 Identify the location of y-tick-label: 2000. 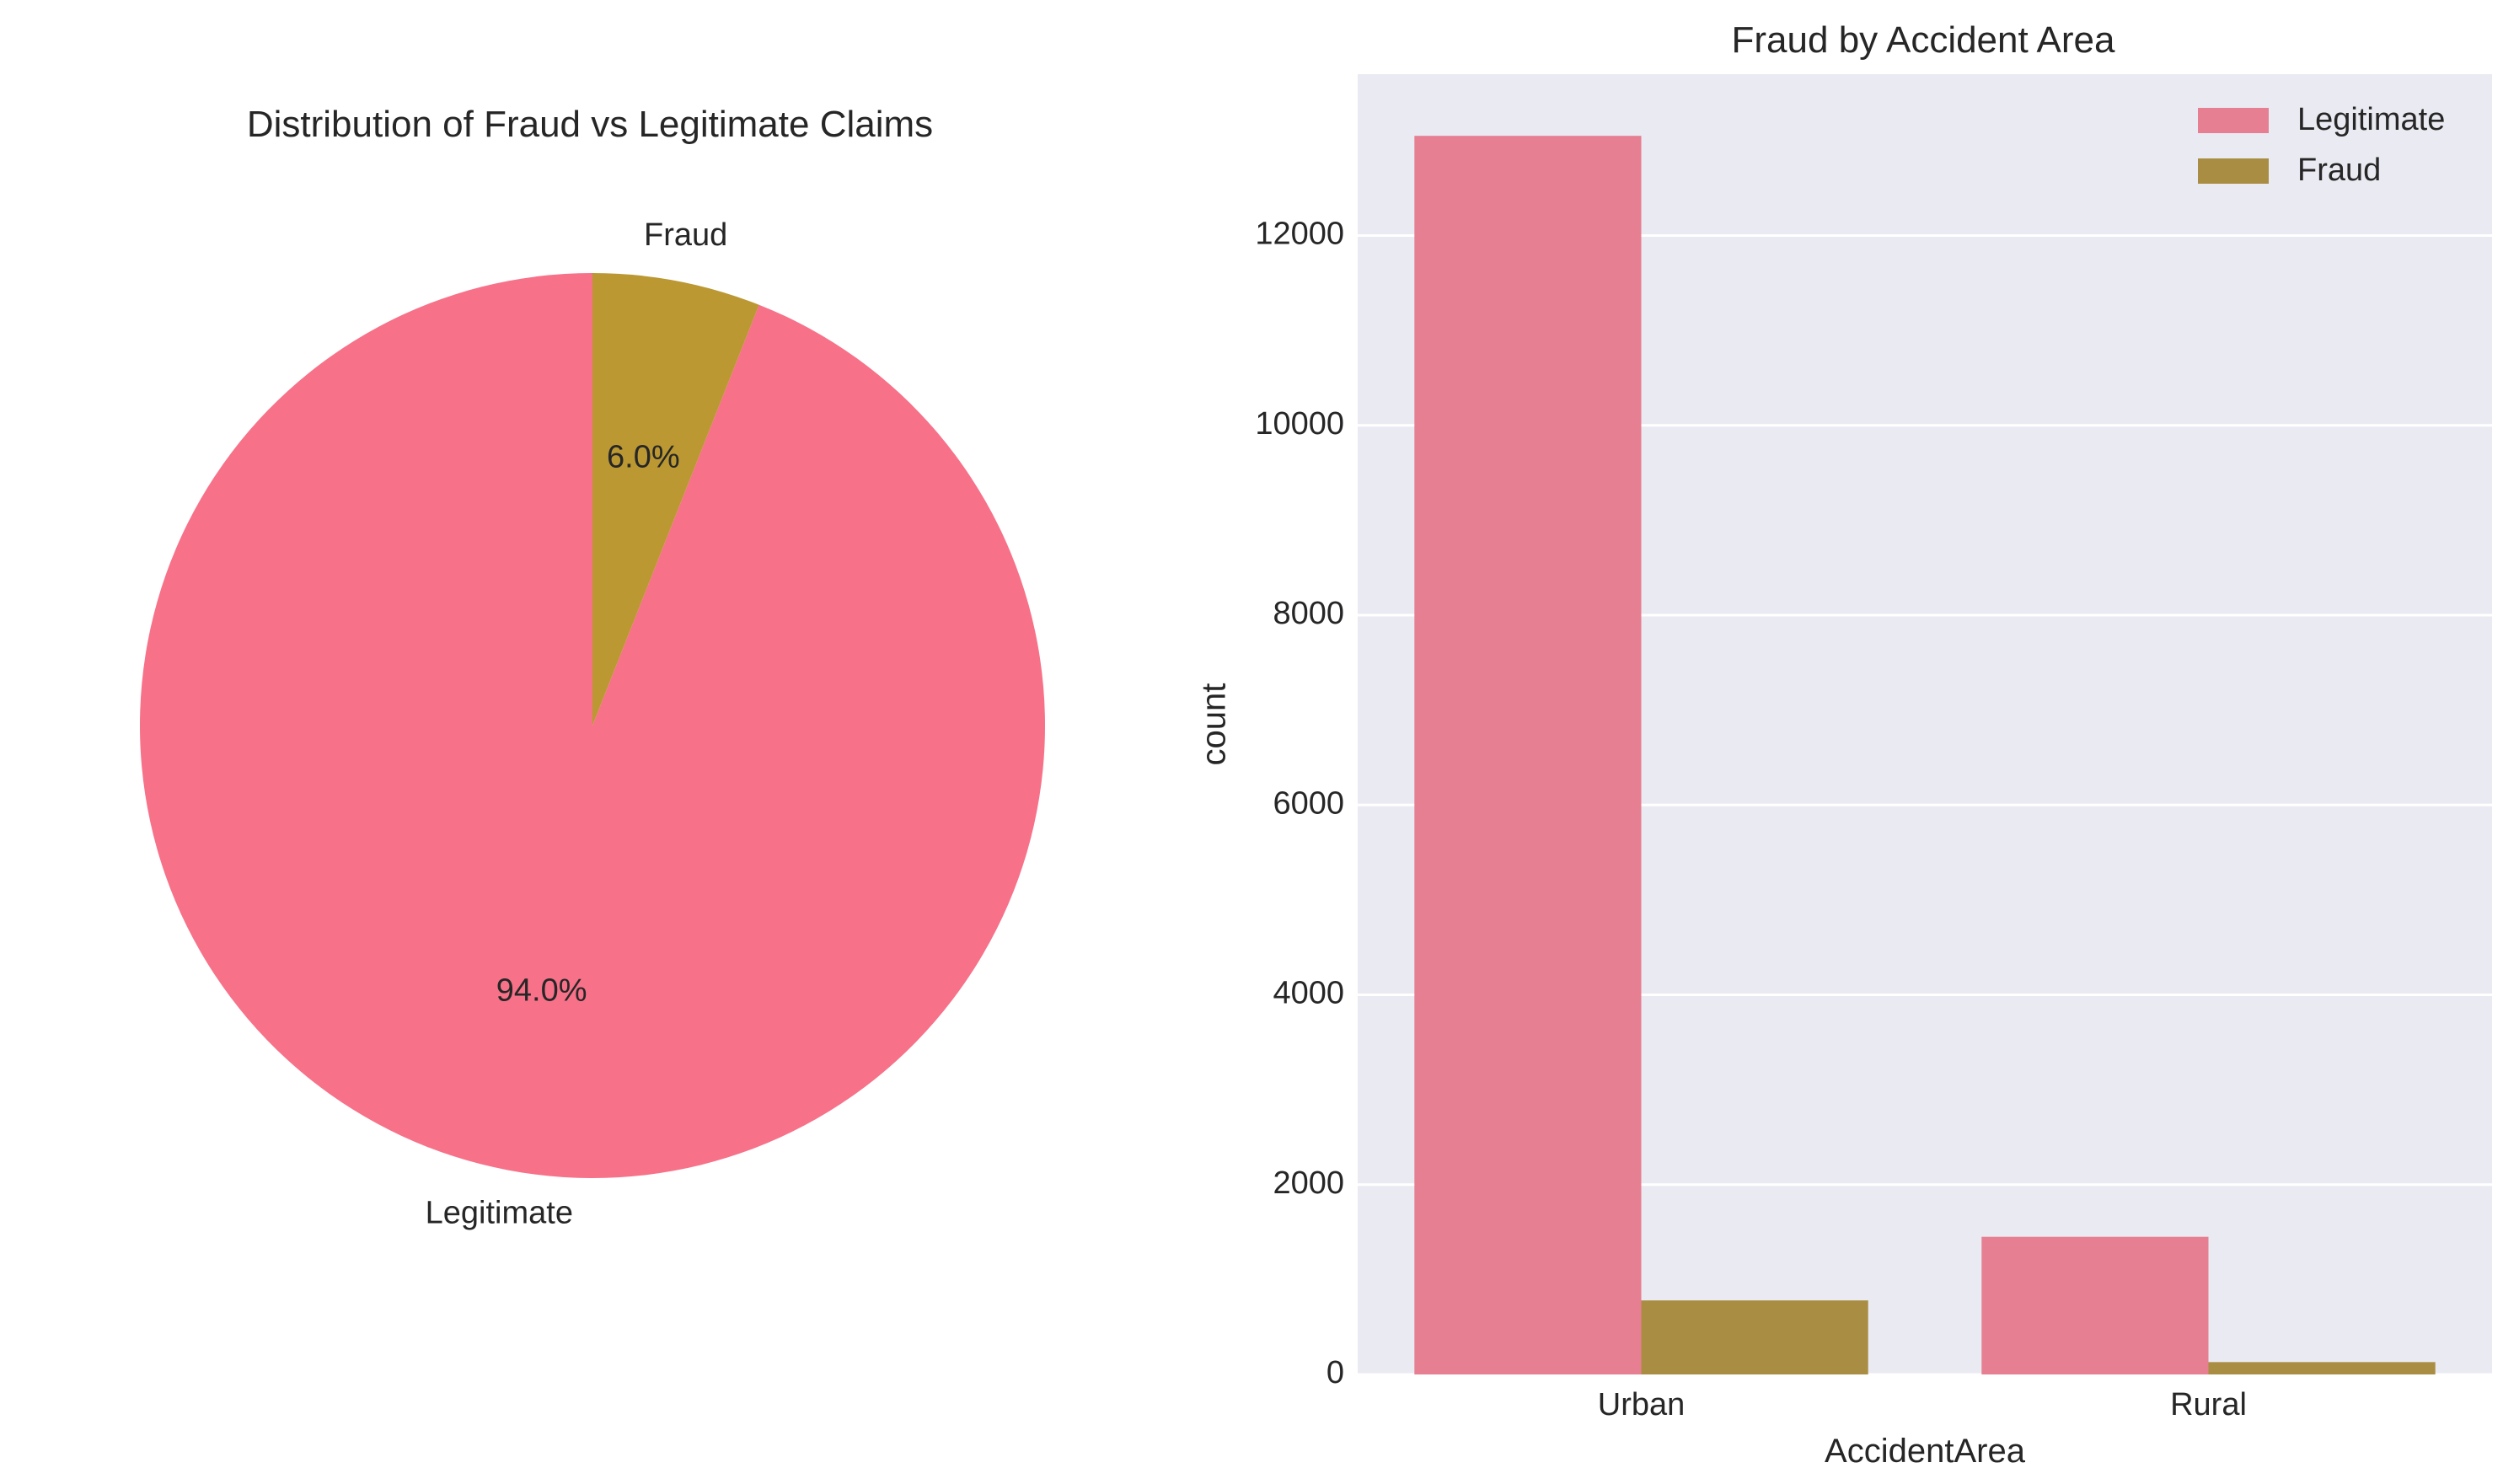
(1308, 1183).